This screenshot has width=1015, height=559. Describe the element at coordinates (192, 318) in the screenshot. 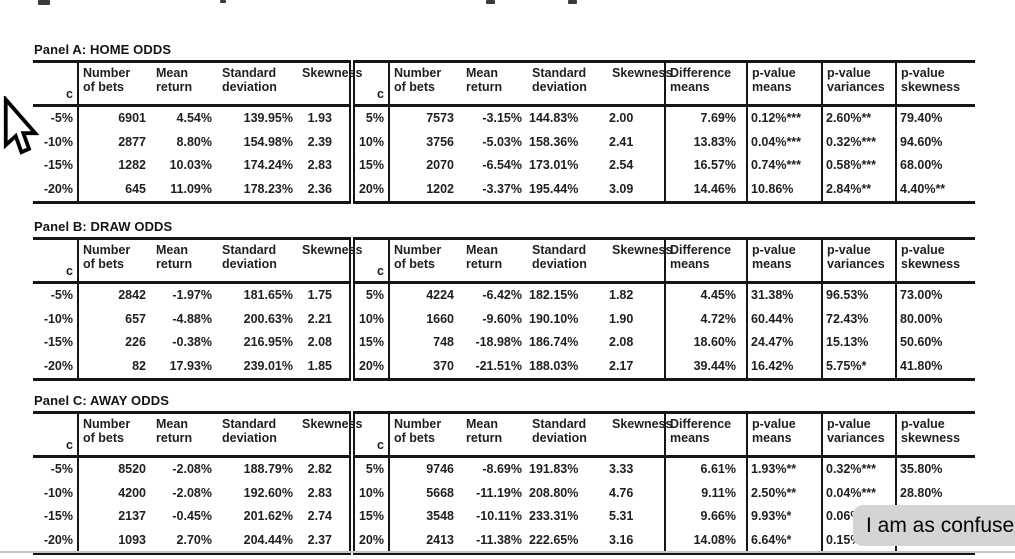

I see `mean-return-neg: -4.88%` at that location.